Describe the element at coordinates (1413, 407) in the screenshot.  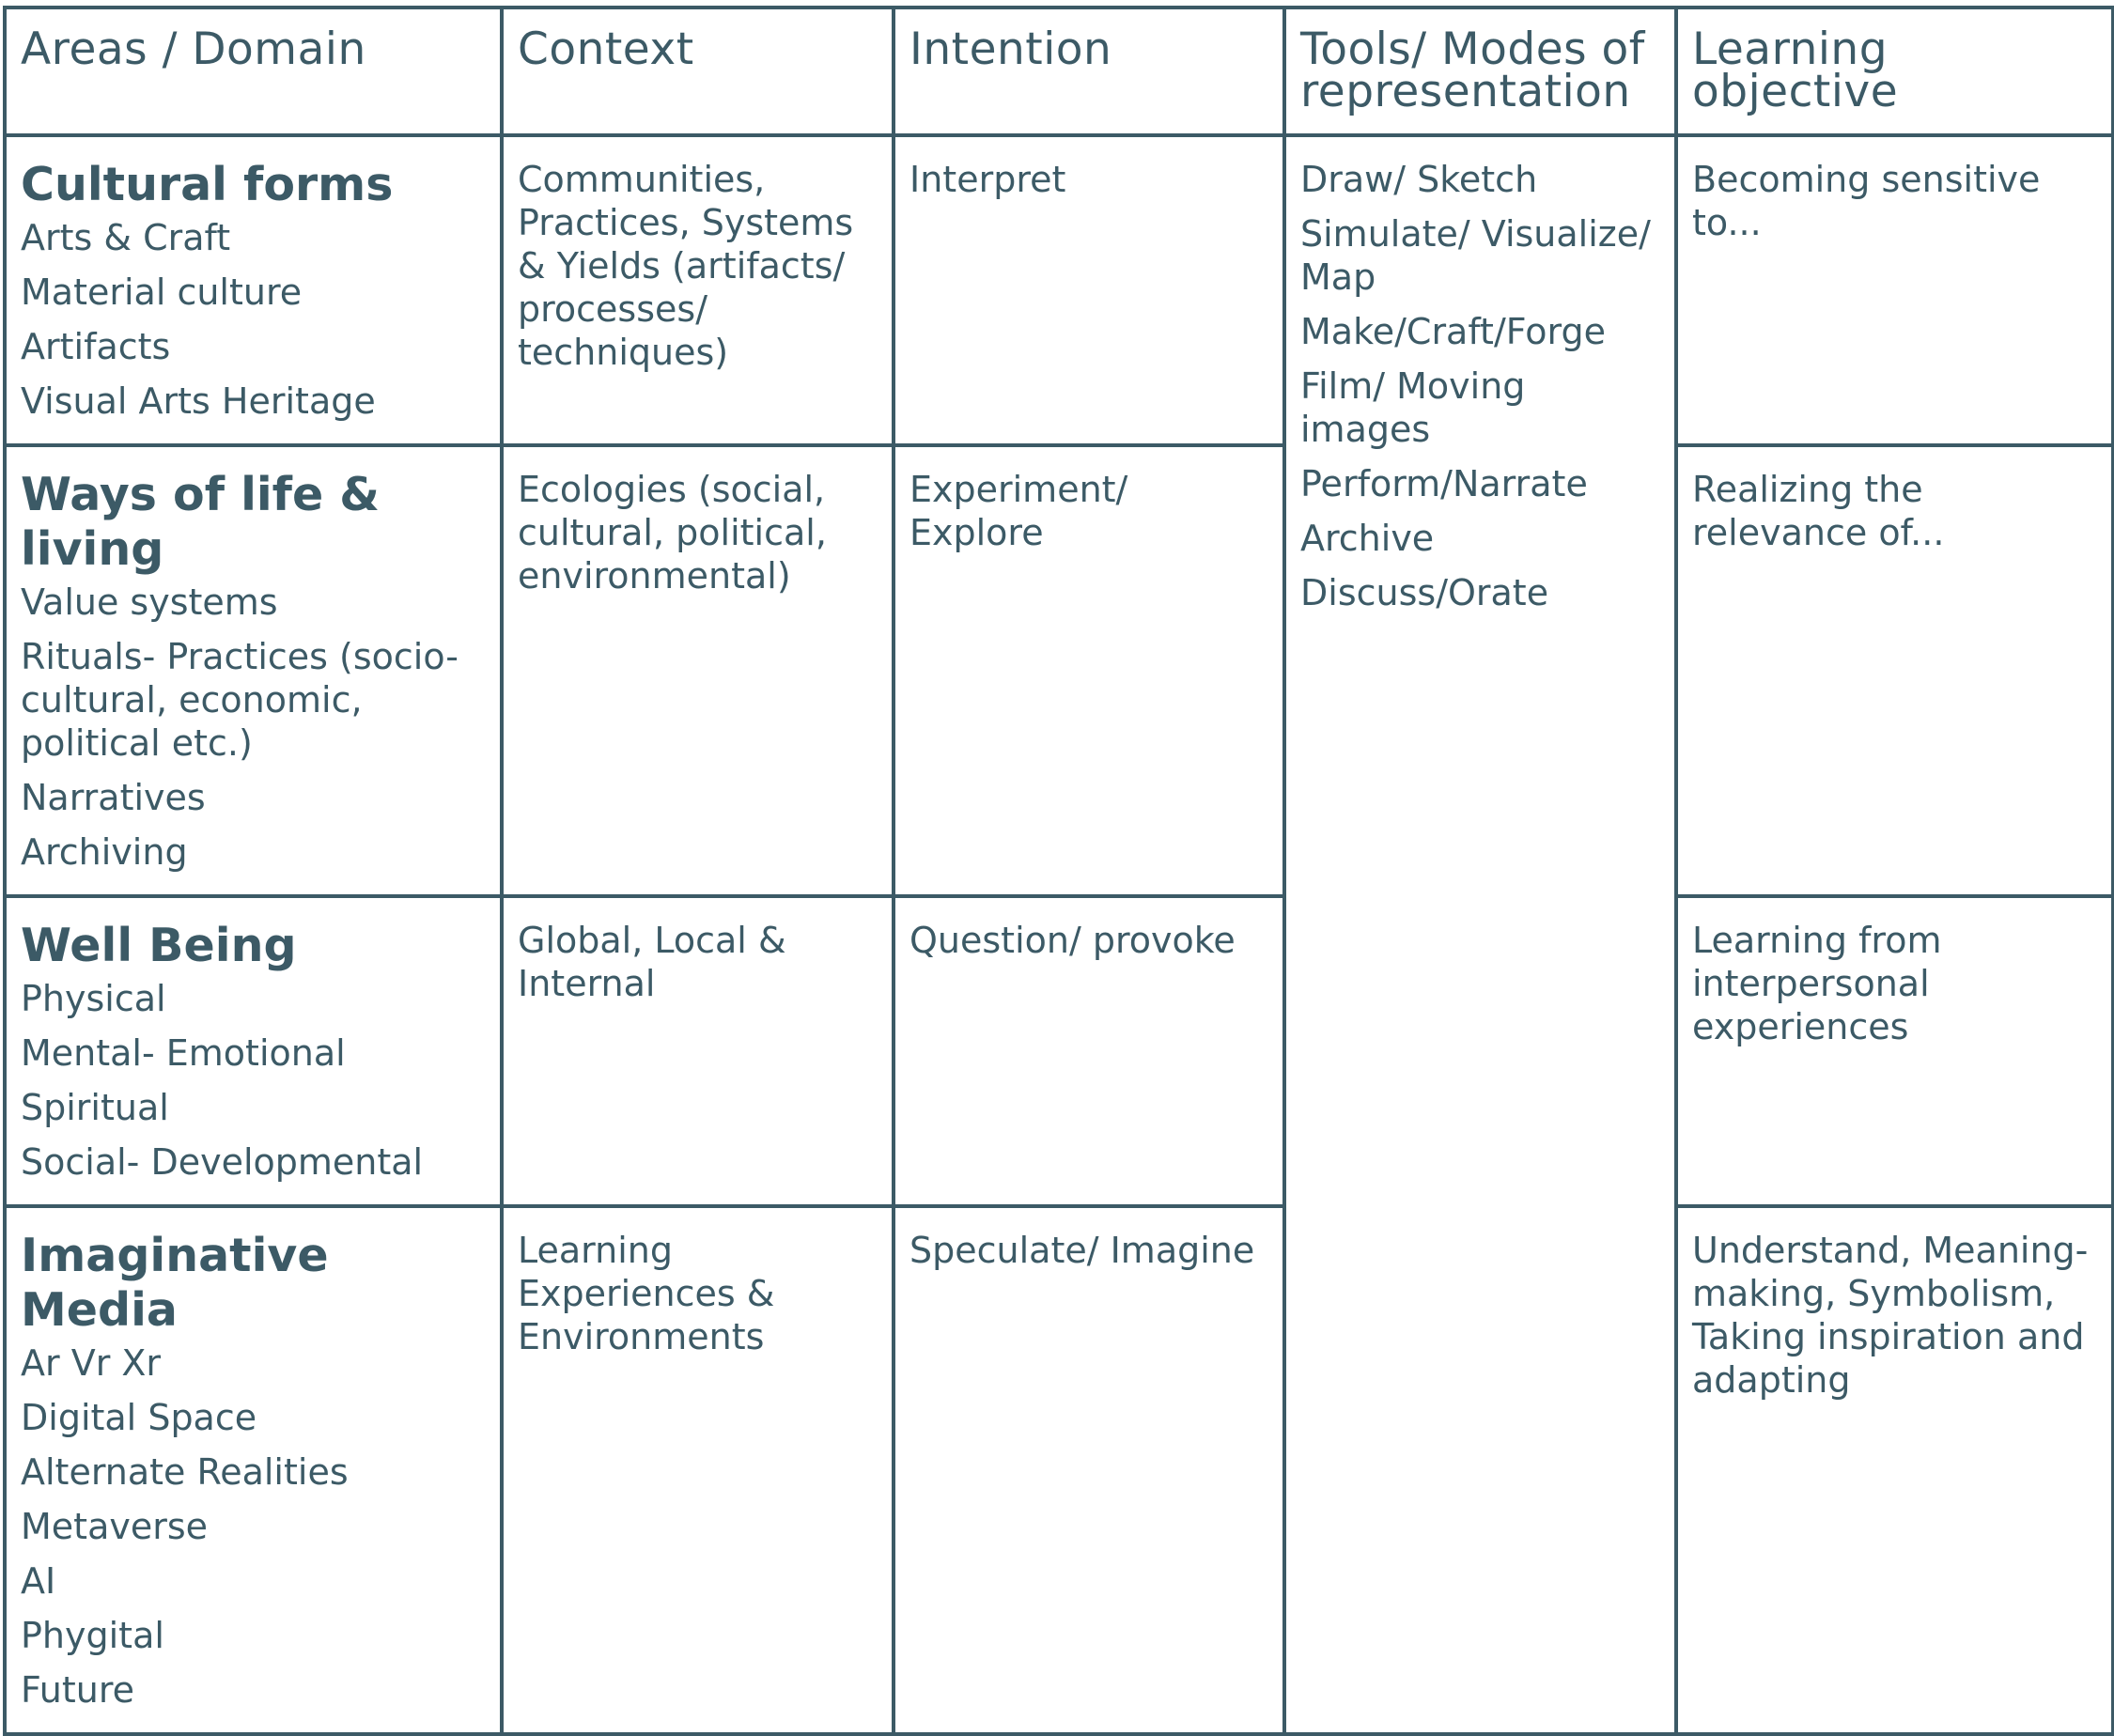
I see `tool-item: Film/ Moving images` at that location.